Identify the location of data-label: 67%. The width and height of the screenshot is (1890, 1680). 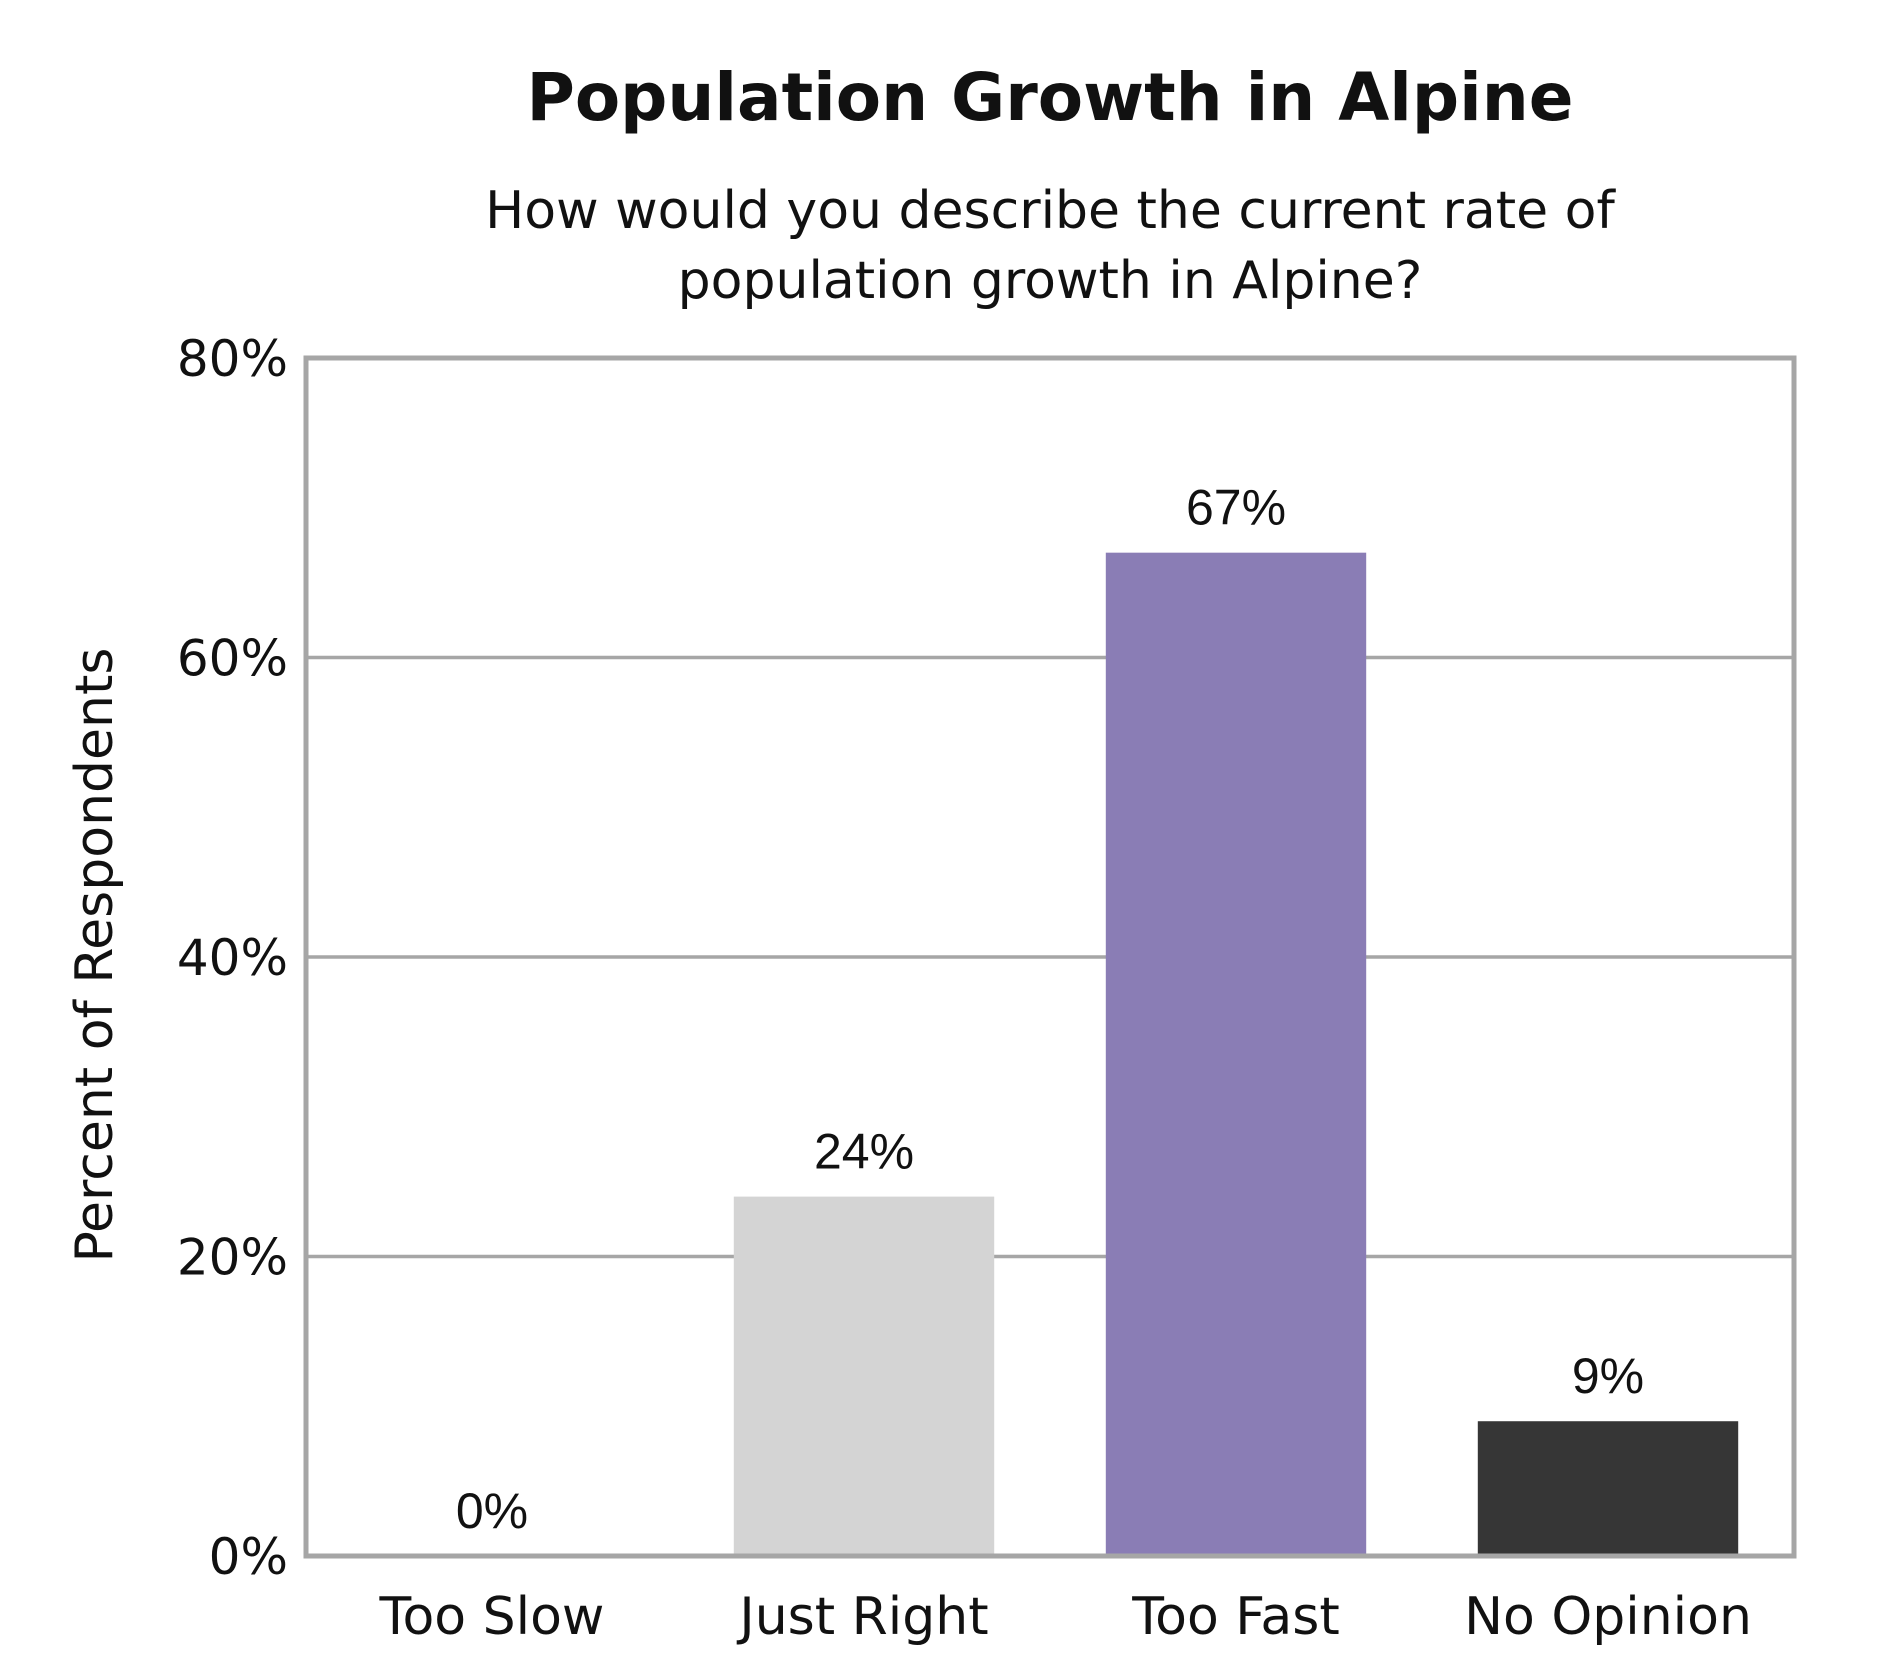
(1236, 508).